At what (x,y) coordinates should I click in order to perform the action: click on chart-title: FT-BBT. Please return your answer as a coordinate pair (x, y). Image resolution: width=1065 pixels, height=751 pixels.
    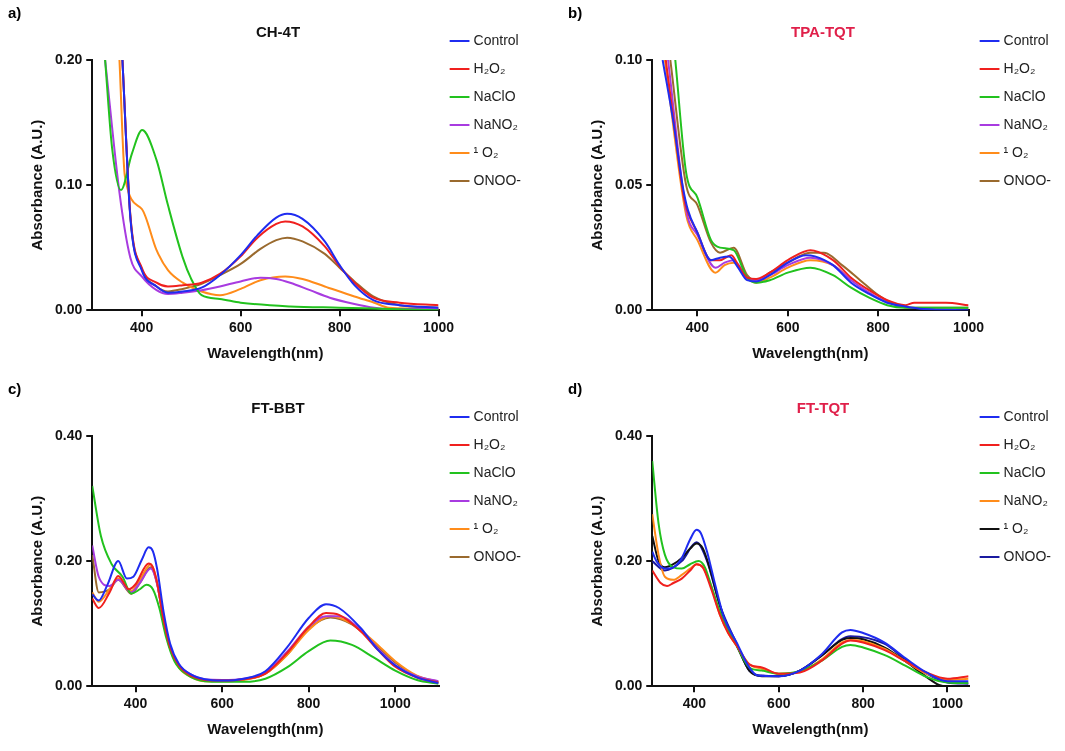
    Looking at the image, I should click on (278, 408).